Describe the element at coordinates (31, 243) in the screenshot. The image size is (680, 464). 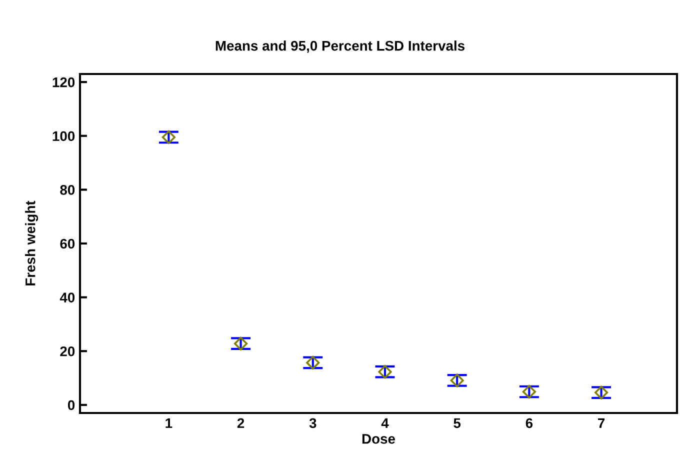
I see `y-axis-title: Fresh weight` at that location.